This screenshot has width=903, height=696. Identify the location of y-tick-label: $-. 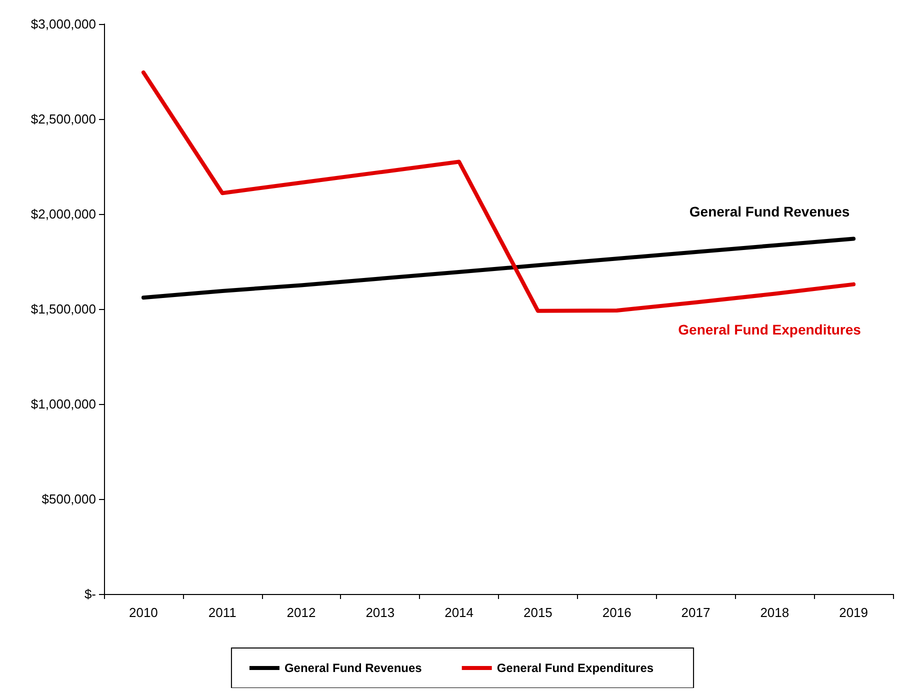
(90, 594).